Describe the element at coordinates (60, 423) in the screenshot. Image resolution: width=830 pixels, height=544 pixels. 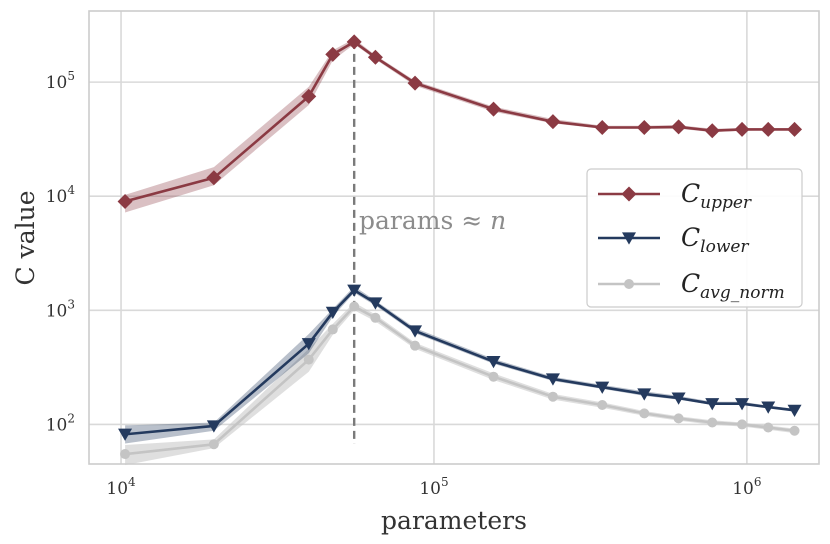
I see `y-tick-label: 10²` at that location.